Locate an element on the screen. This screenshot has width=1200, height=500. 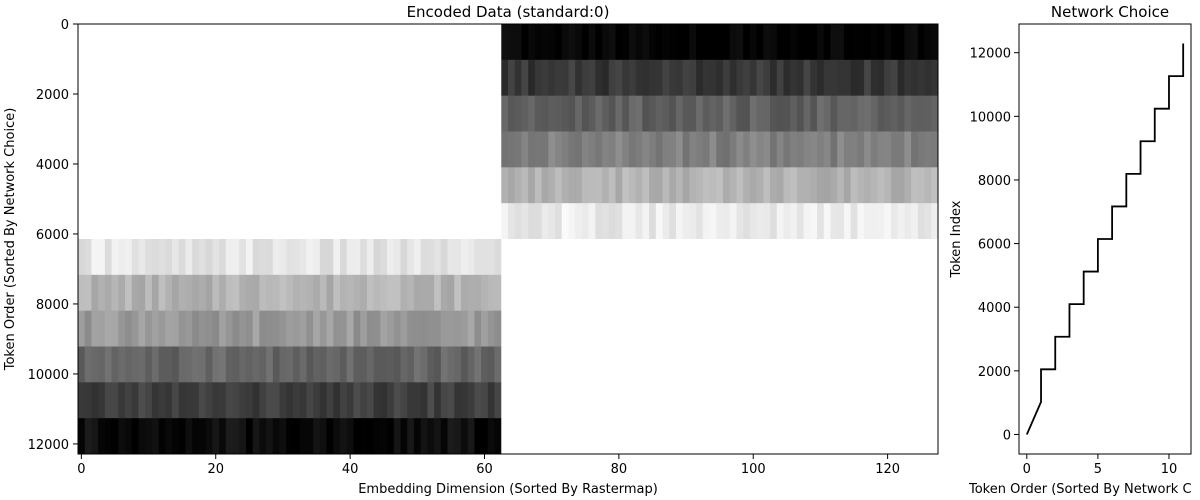
network-choice-y-tick-label: 4000 is located at coordinates (994, 308).